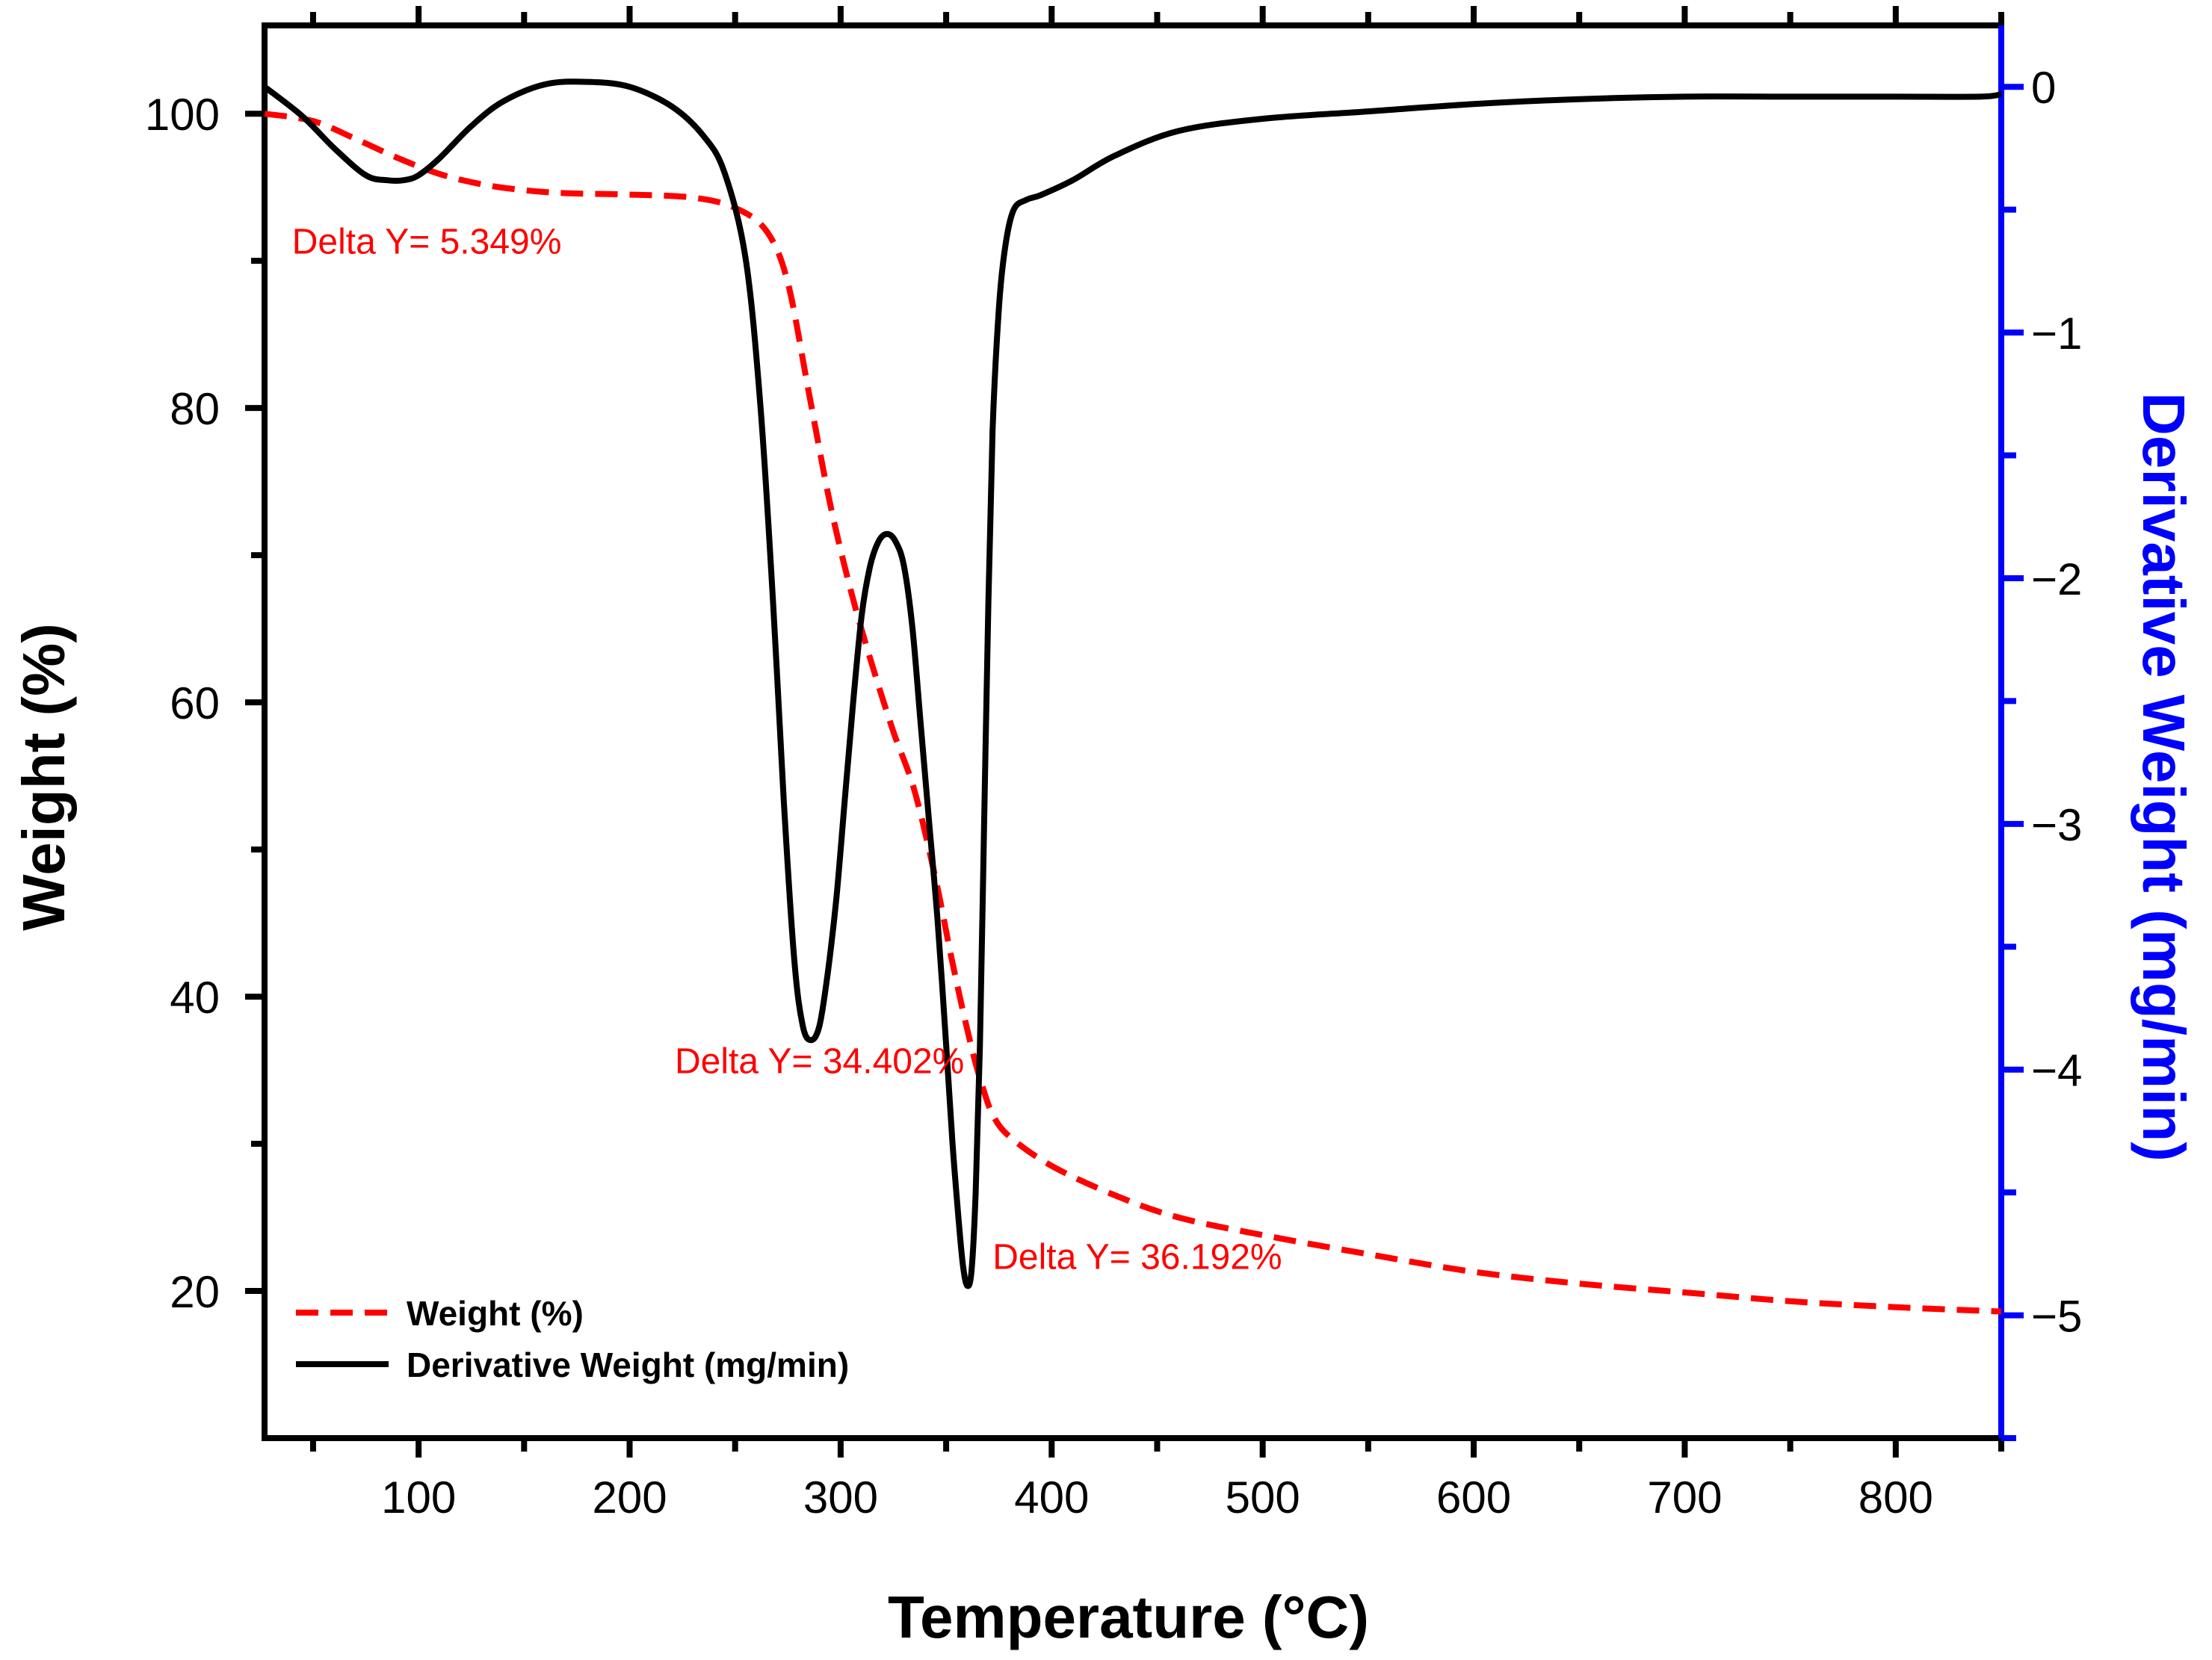  Describe the element at coordinates (2041, 752) in the screenshot. I see `y-right-axis-ticks: −5 −4 −3 −2 −1 0` at that location.